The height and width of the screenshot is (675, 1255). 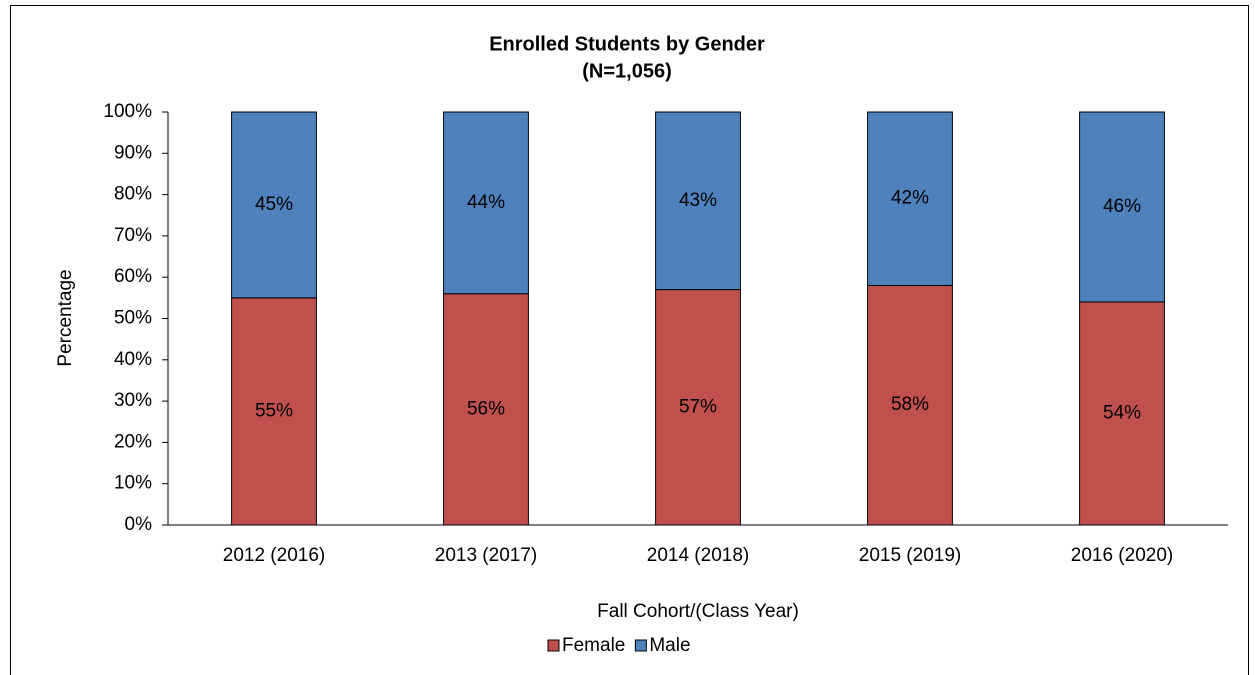 What do you see at coordinates (133, 483) in the screenshot?
I see `y-tick-label: 10%` at bounding box center [133, 483].